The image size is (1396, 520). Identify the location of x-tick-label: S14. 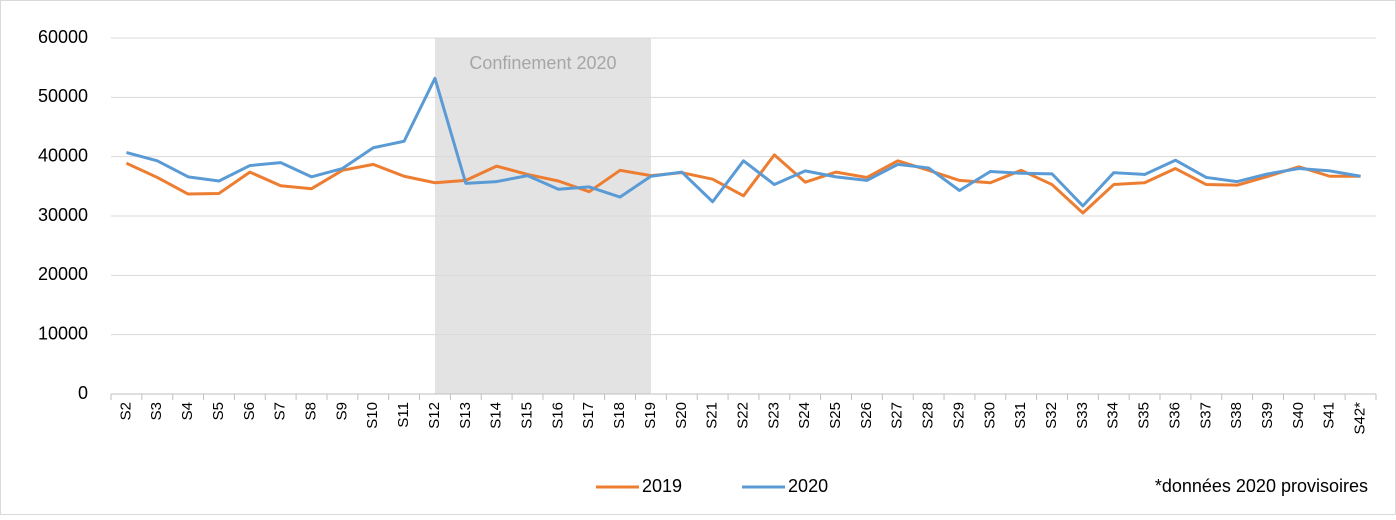
(496, 415).